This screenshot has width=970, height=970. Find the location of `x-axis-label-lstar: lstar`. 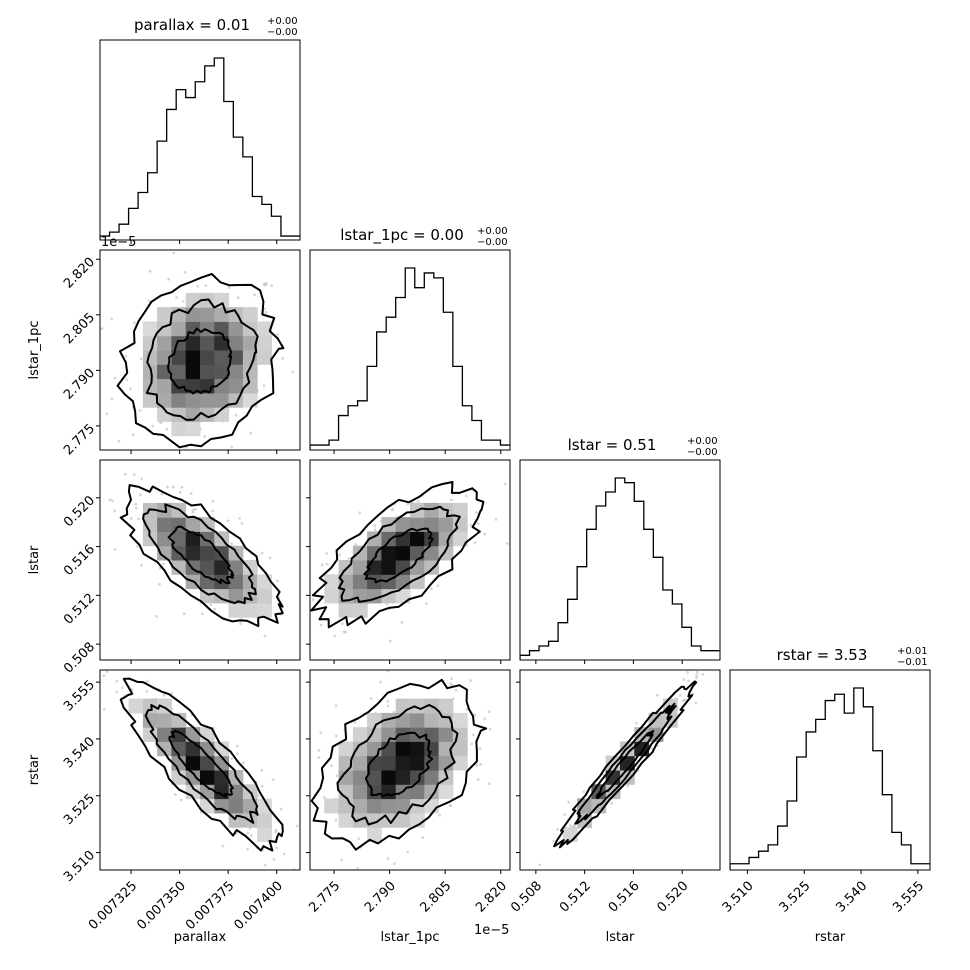

x-axis-label-lstar: lstar is located at coordinates (620, 937).